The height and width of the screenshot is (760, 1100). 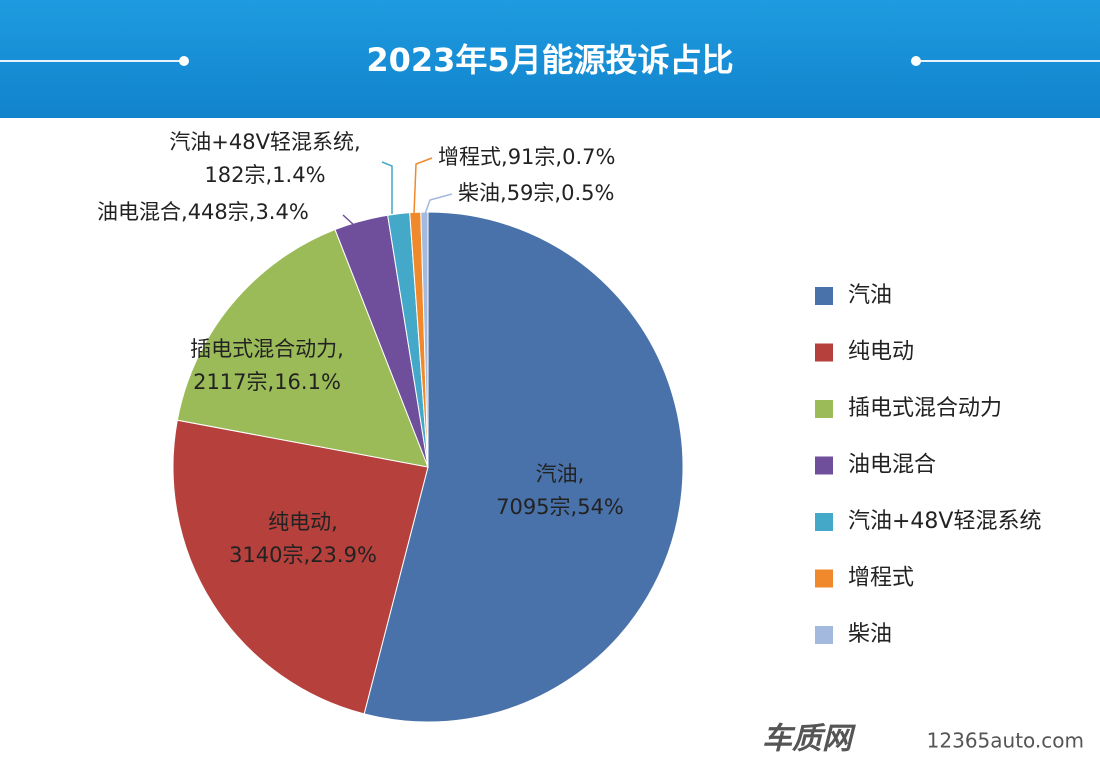 I want to click on legend-label: 增程式, so click(x=881, y=578).